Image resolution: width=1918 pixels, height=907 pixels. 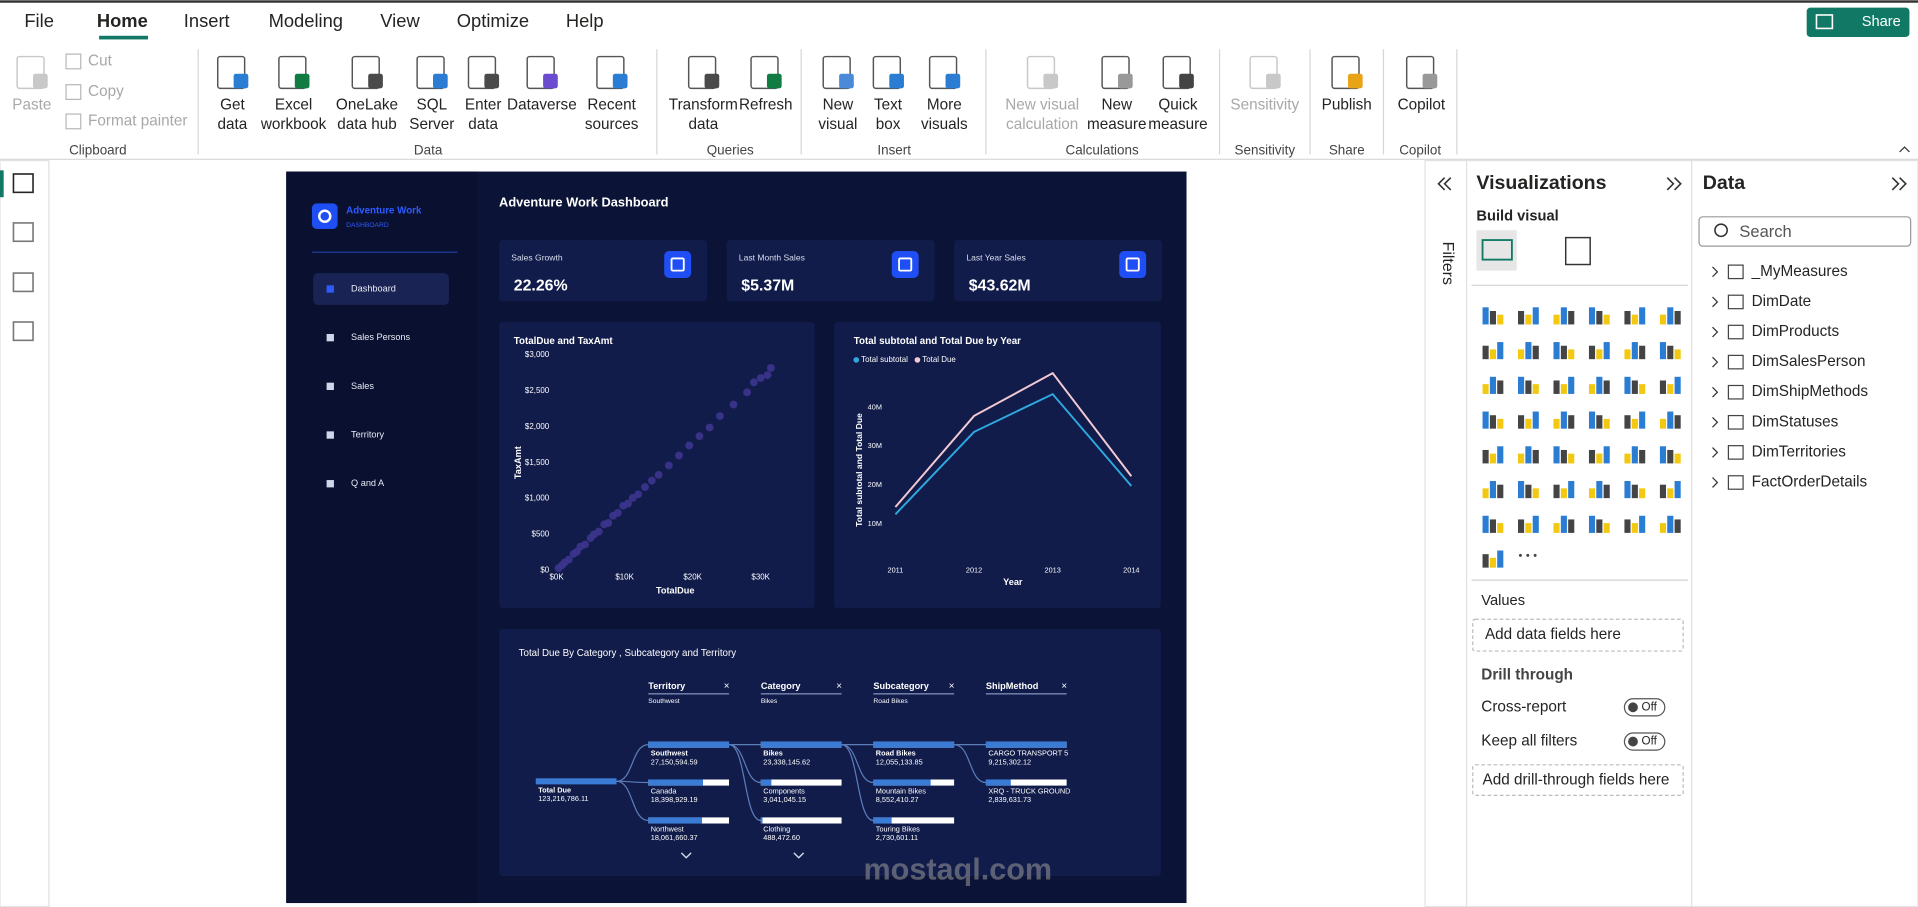 What do you see at coordinates (1116, 124) in the screenshot?
I see `ribbon-button: measure` at bounding box center [1116, 124].